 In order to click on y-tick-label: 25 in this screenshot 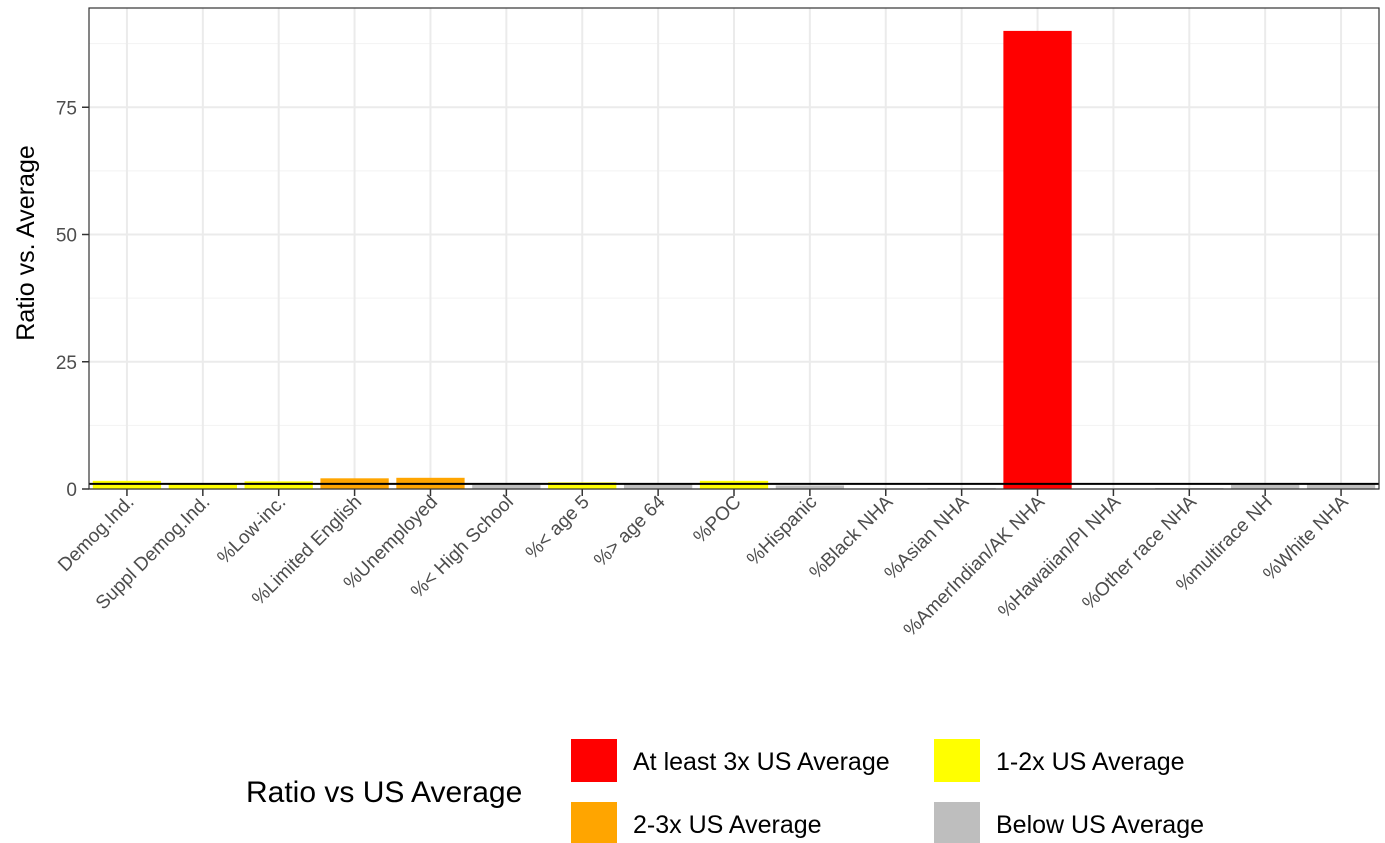, I will do `click(66, 363)`.